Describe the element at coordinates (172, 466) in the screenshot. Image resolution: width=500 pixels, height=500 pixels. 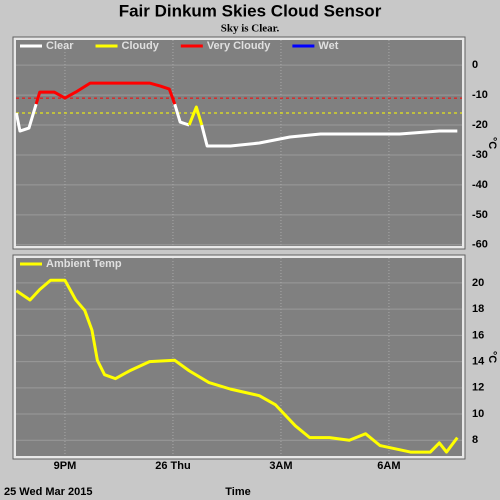
I see `x-tick-label: 26 Thu` at that location.